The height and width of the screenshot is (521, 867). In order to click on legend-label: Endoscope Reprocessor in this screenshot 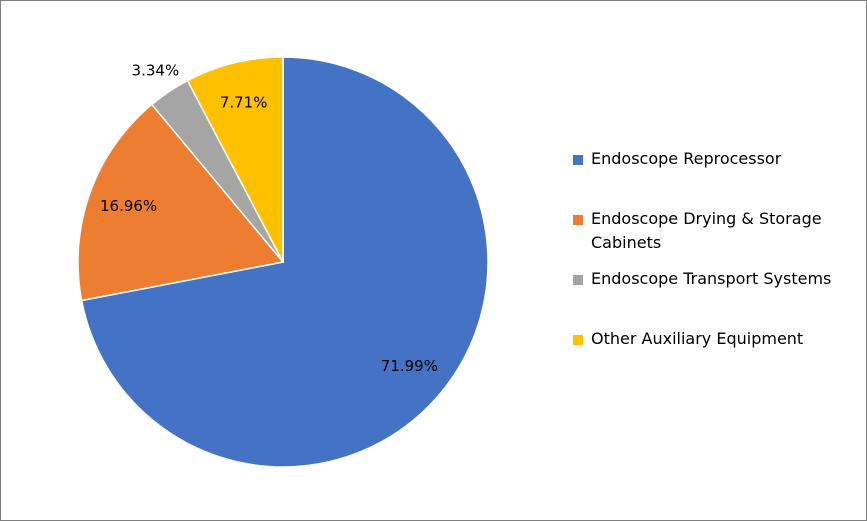, I will do `click(686, 158)`.